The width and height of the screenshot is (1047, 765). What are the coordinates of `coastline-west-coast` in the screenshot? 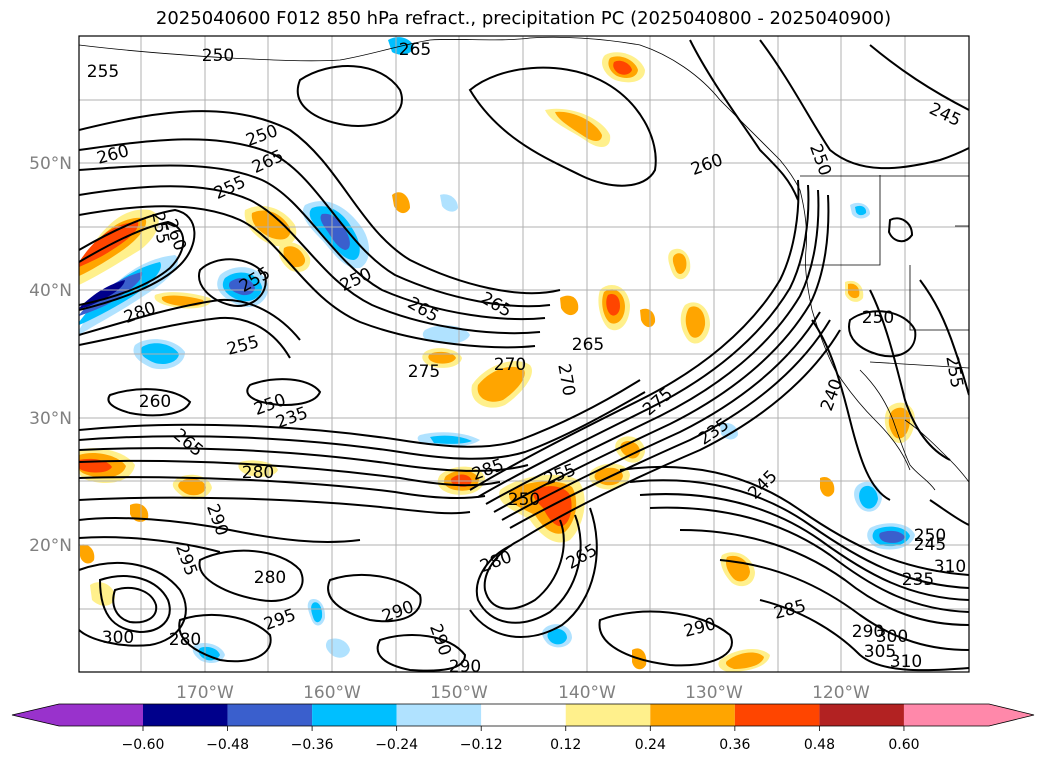 It's located at (855, 330).